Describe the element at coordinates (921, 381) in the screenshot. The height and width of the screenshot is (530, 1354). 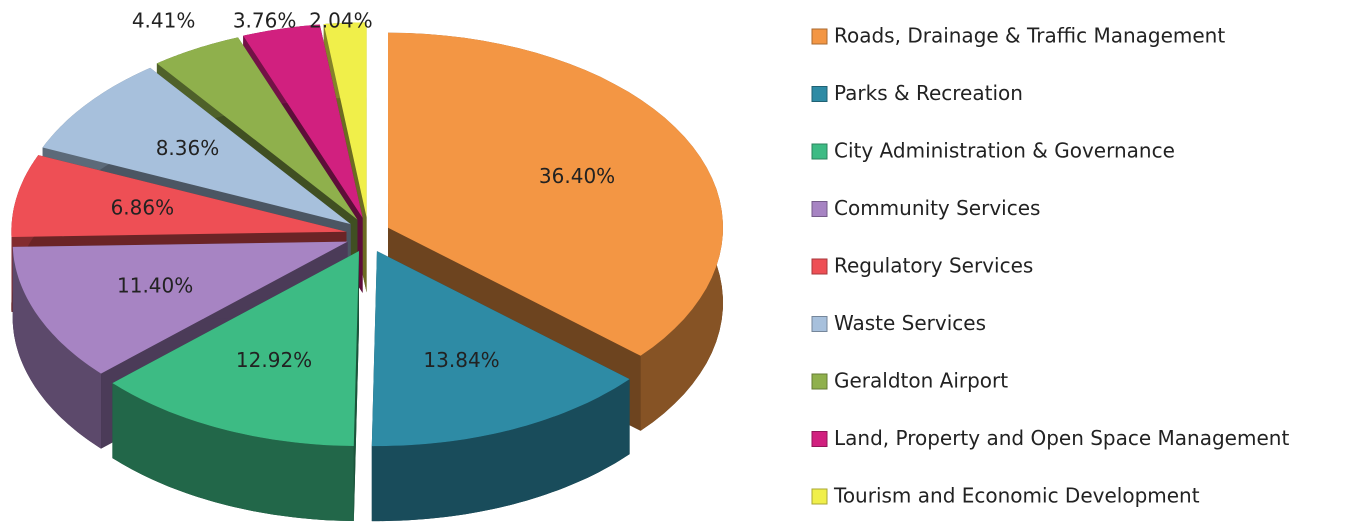
I see `legend-label: Geraldton Airport` at that location.